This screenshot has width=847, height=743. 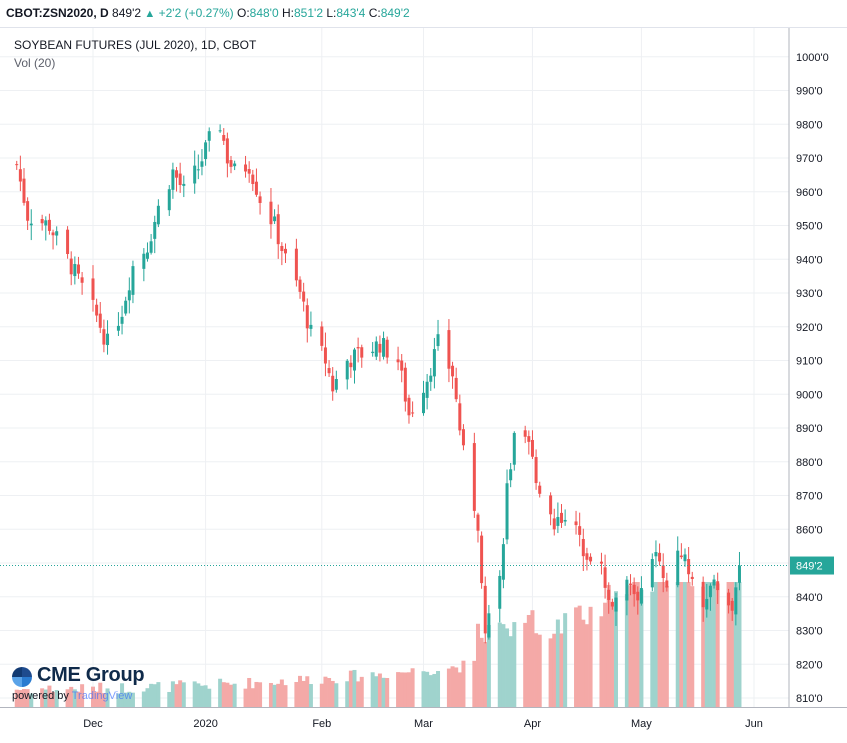 I want to click on symbol-label: CBOT:ZSN2020, D, so click(x=57, y=13).